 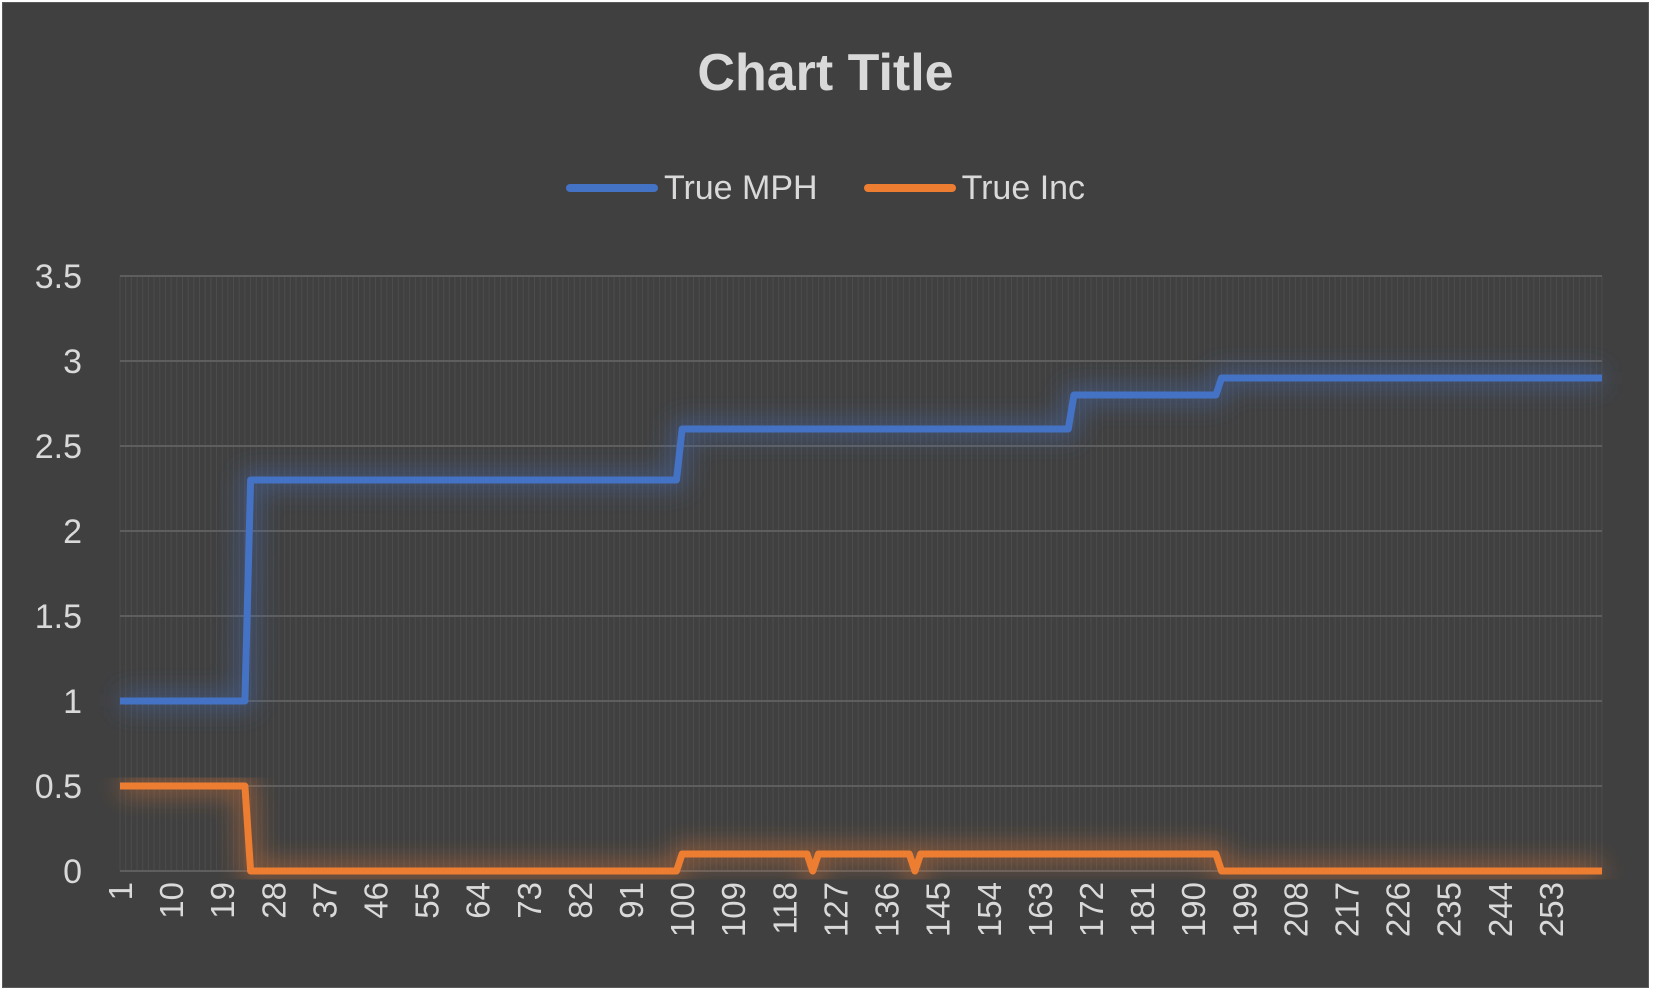 What do you see at coordinates (324, 900) in the screenshot?
I see `x-tick-label: 37` at bounding box center [324, 900].